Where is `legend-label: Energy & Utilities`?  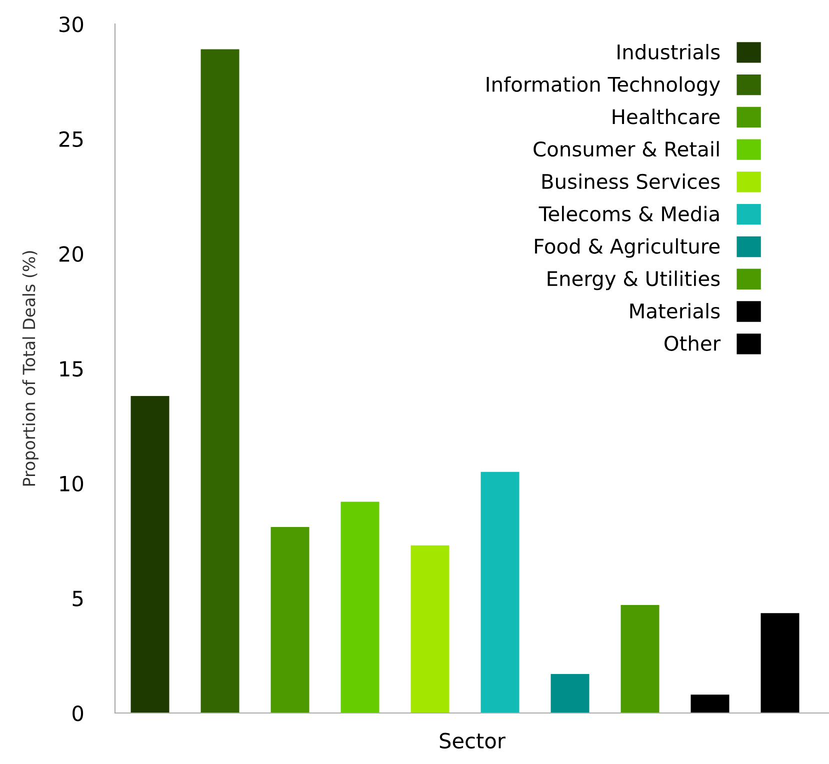
legend-label: Energy & Utilities is located at coordinates (634, 280).